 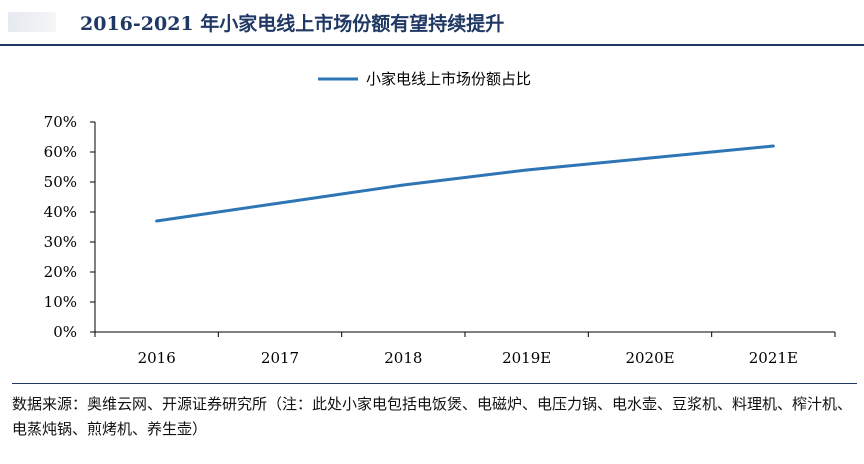 What do you see at coordinates (60, 152) in the screenshot?
I see `y-tick-label: 60%` at bounding box center [60, 152].